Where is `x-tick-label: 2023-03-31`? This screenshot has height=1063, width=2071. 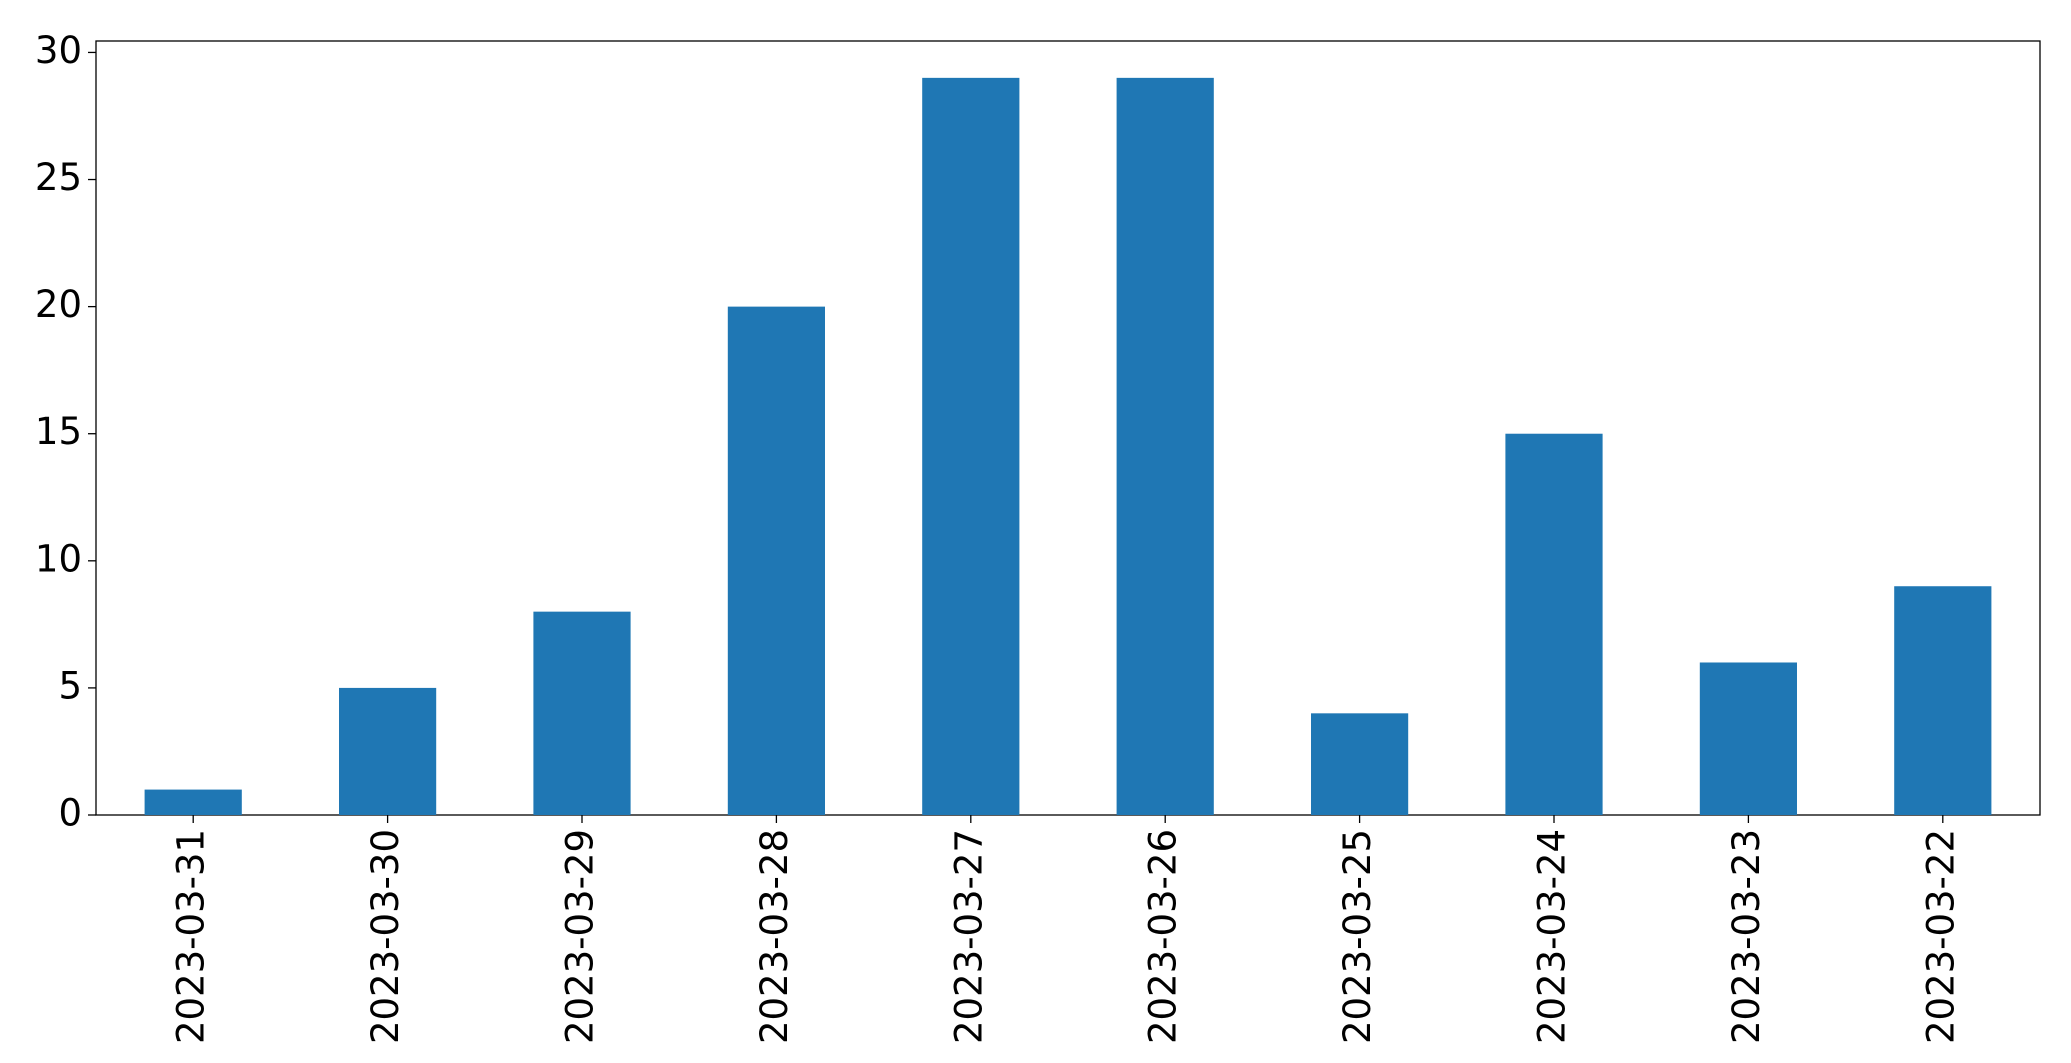
x-tick-label: 2023-03-31 is located at coordinates (191, 936).